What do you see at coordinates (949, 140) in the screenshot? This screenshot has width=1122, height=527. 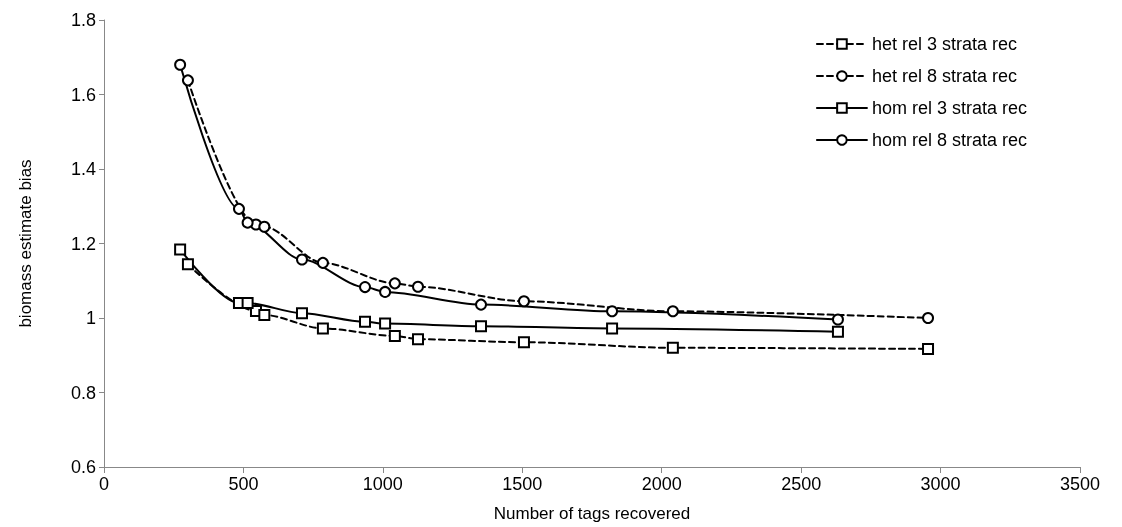 I see `legend-label: hom rel 8 strata rec` at bounding box center [949, 140].